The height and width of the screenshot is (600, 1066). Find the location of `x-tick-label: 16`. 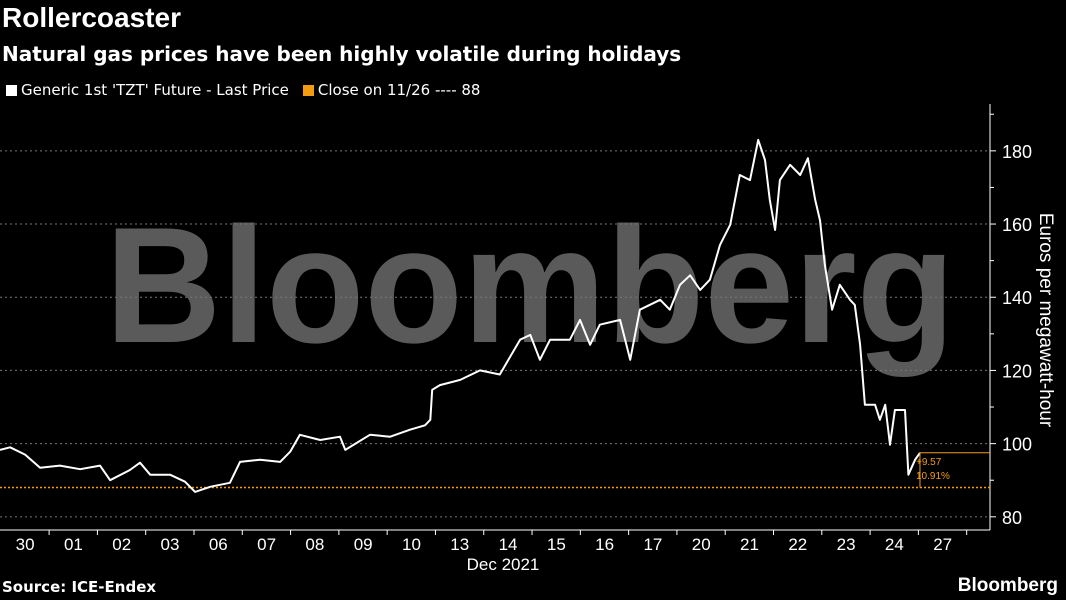

x-tick-label: 16 is located at coordinates (604, 544).